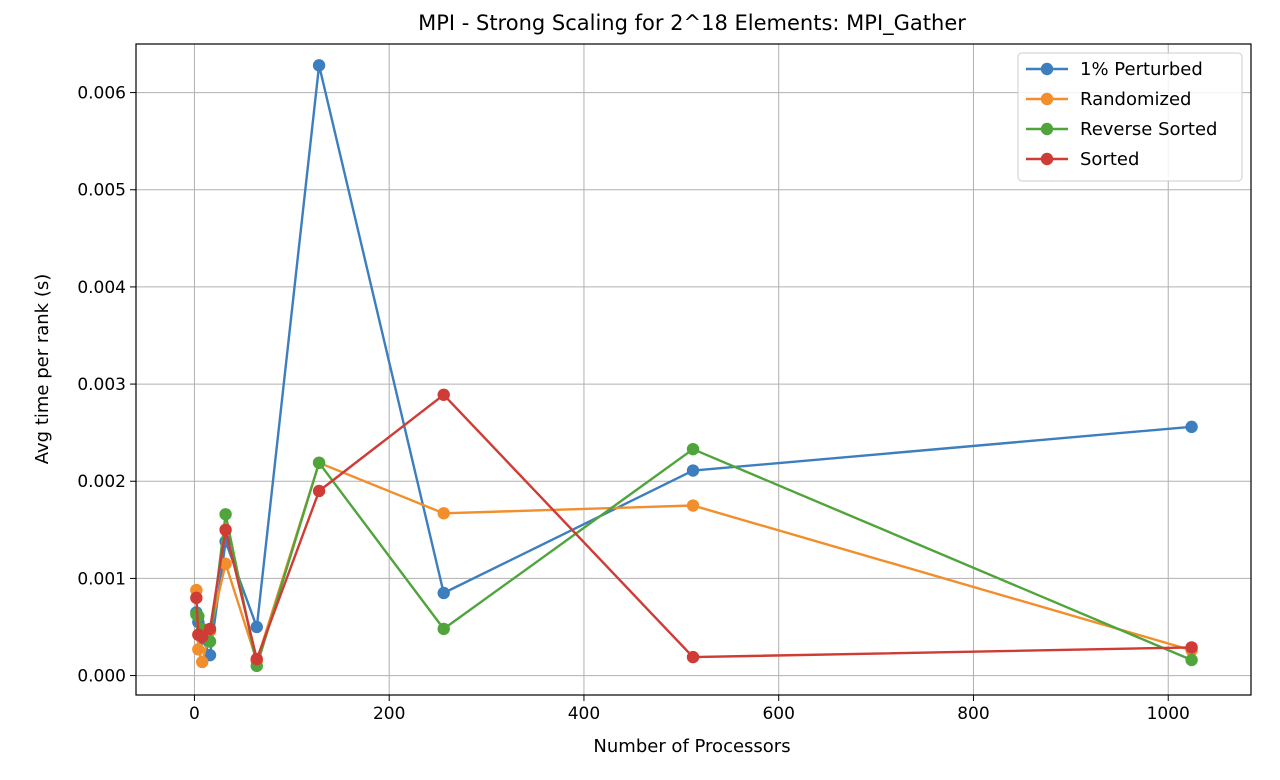  Describe the element at coordinates (1109, 159) in the screenshot. I see `legend-label: Sorted` at that location.